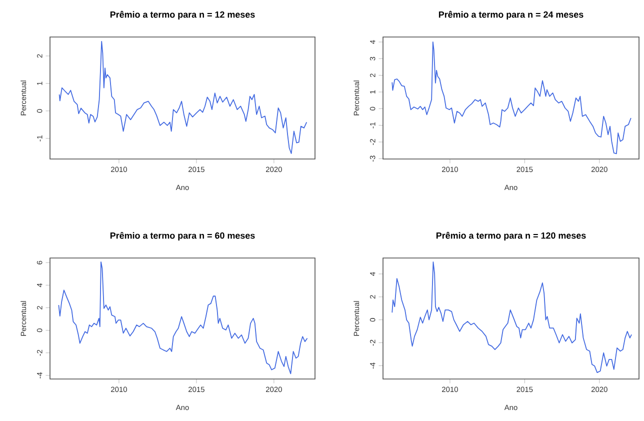  Describe the element at coordinates (511, 236) in the screenshot. I see `chart-title: Prêmio a termo para n = 120 meses` at that location.